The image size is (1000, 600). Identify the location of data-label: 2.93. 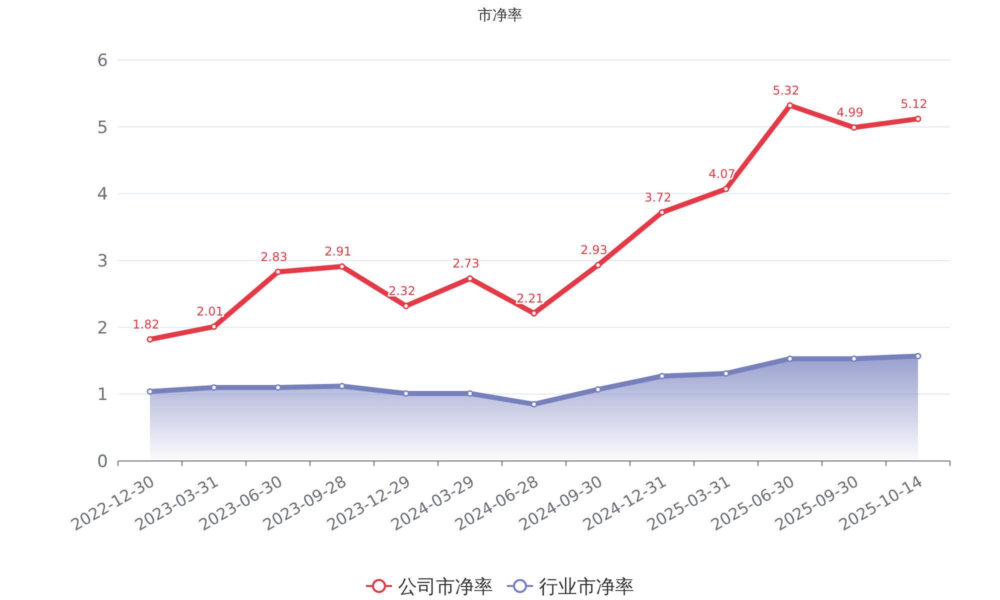
(594, 250).